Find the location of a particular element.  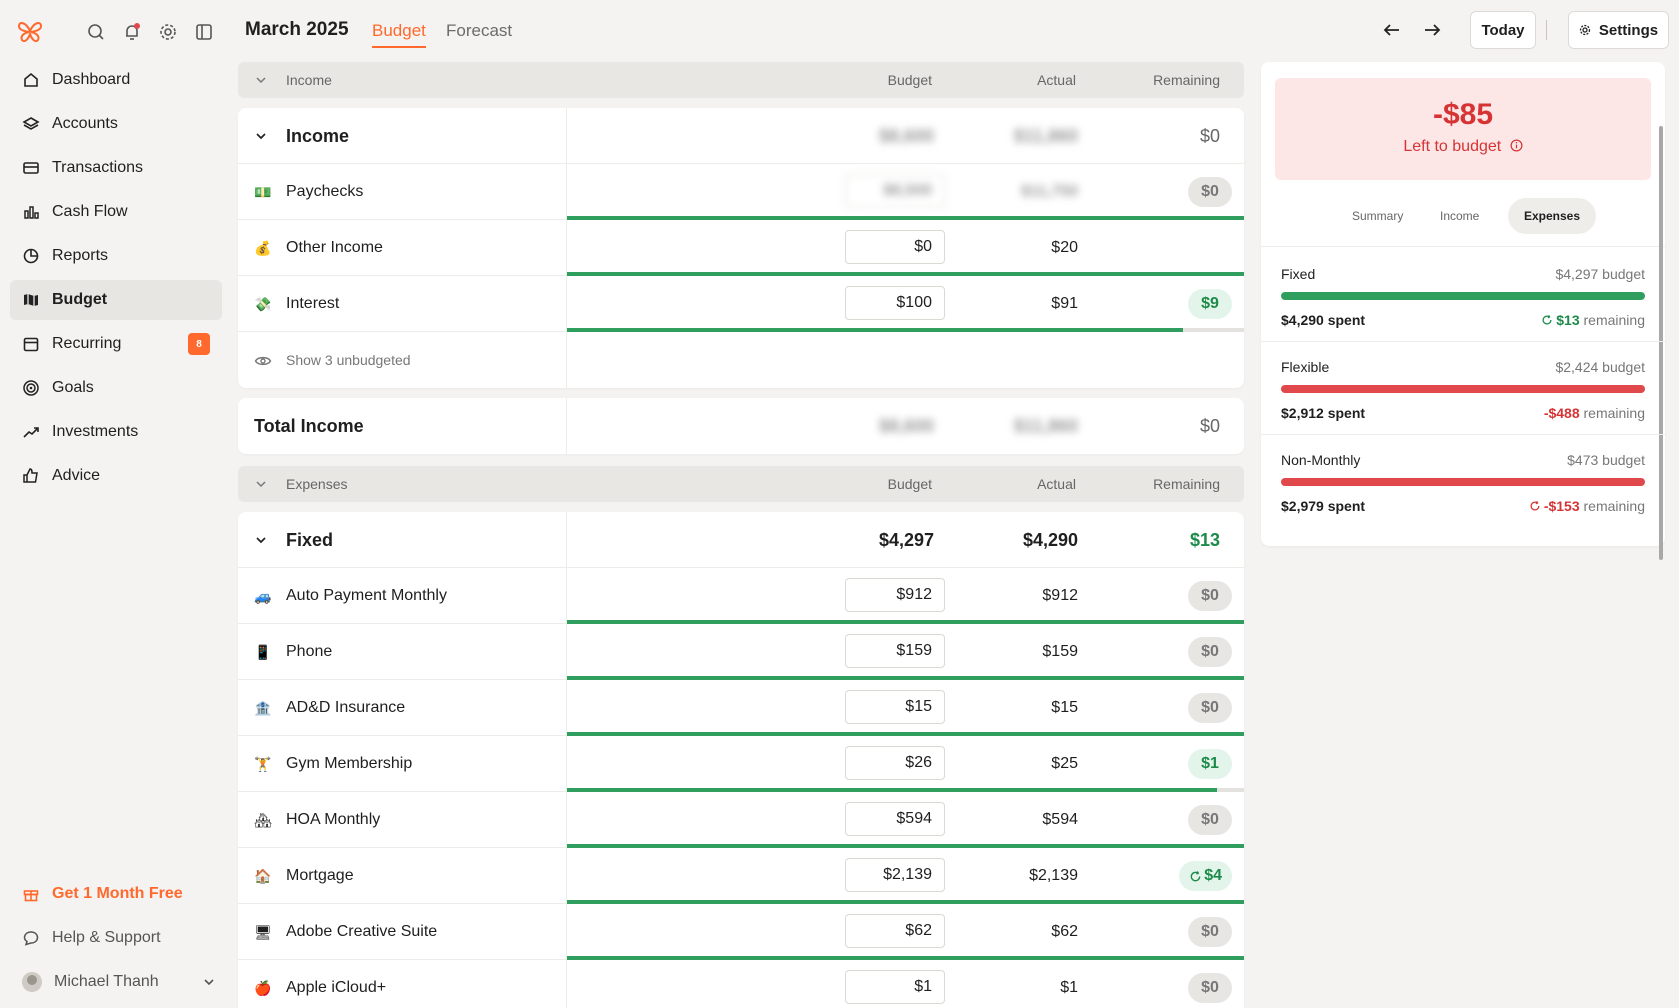

sidebar-item-advice: Advice is located at coordinates (116, 476).